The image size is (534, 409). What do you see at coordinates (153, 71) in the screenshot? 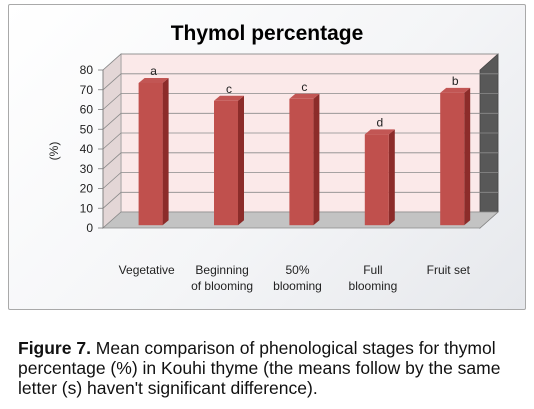
I see `significance-letter: a` at bounding box center [153, 71].